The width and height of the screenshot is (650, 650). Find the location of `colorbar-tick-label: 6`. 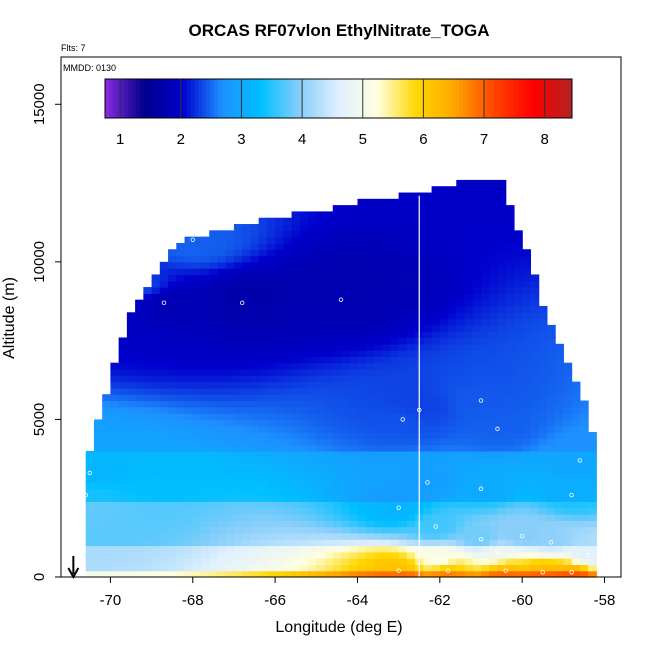

colorbar-tick-label: 6 is located at coordinates (423, 139).